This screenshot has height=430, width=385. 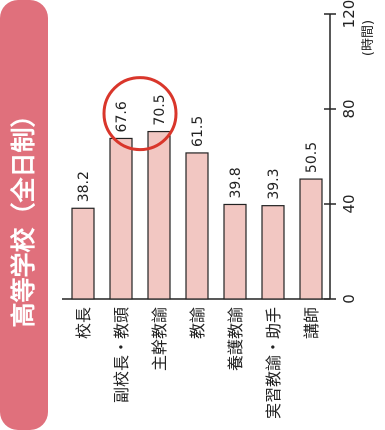 I want to click on value-axis-tick-label: 0, so click(x=349, y=299).